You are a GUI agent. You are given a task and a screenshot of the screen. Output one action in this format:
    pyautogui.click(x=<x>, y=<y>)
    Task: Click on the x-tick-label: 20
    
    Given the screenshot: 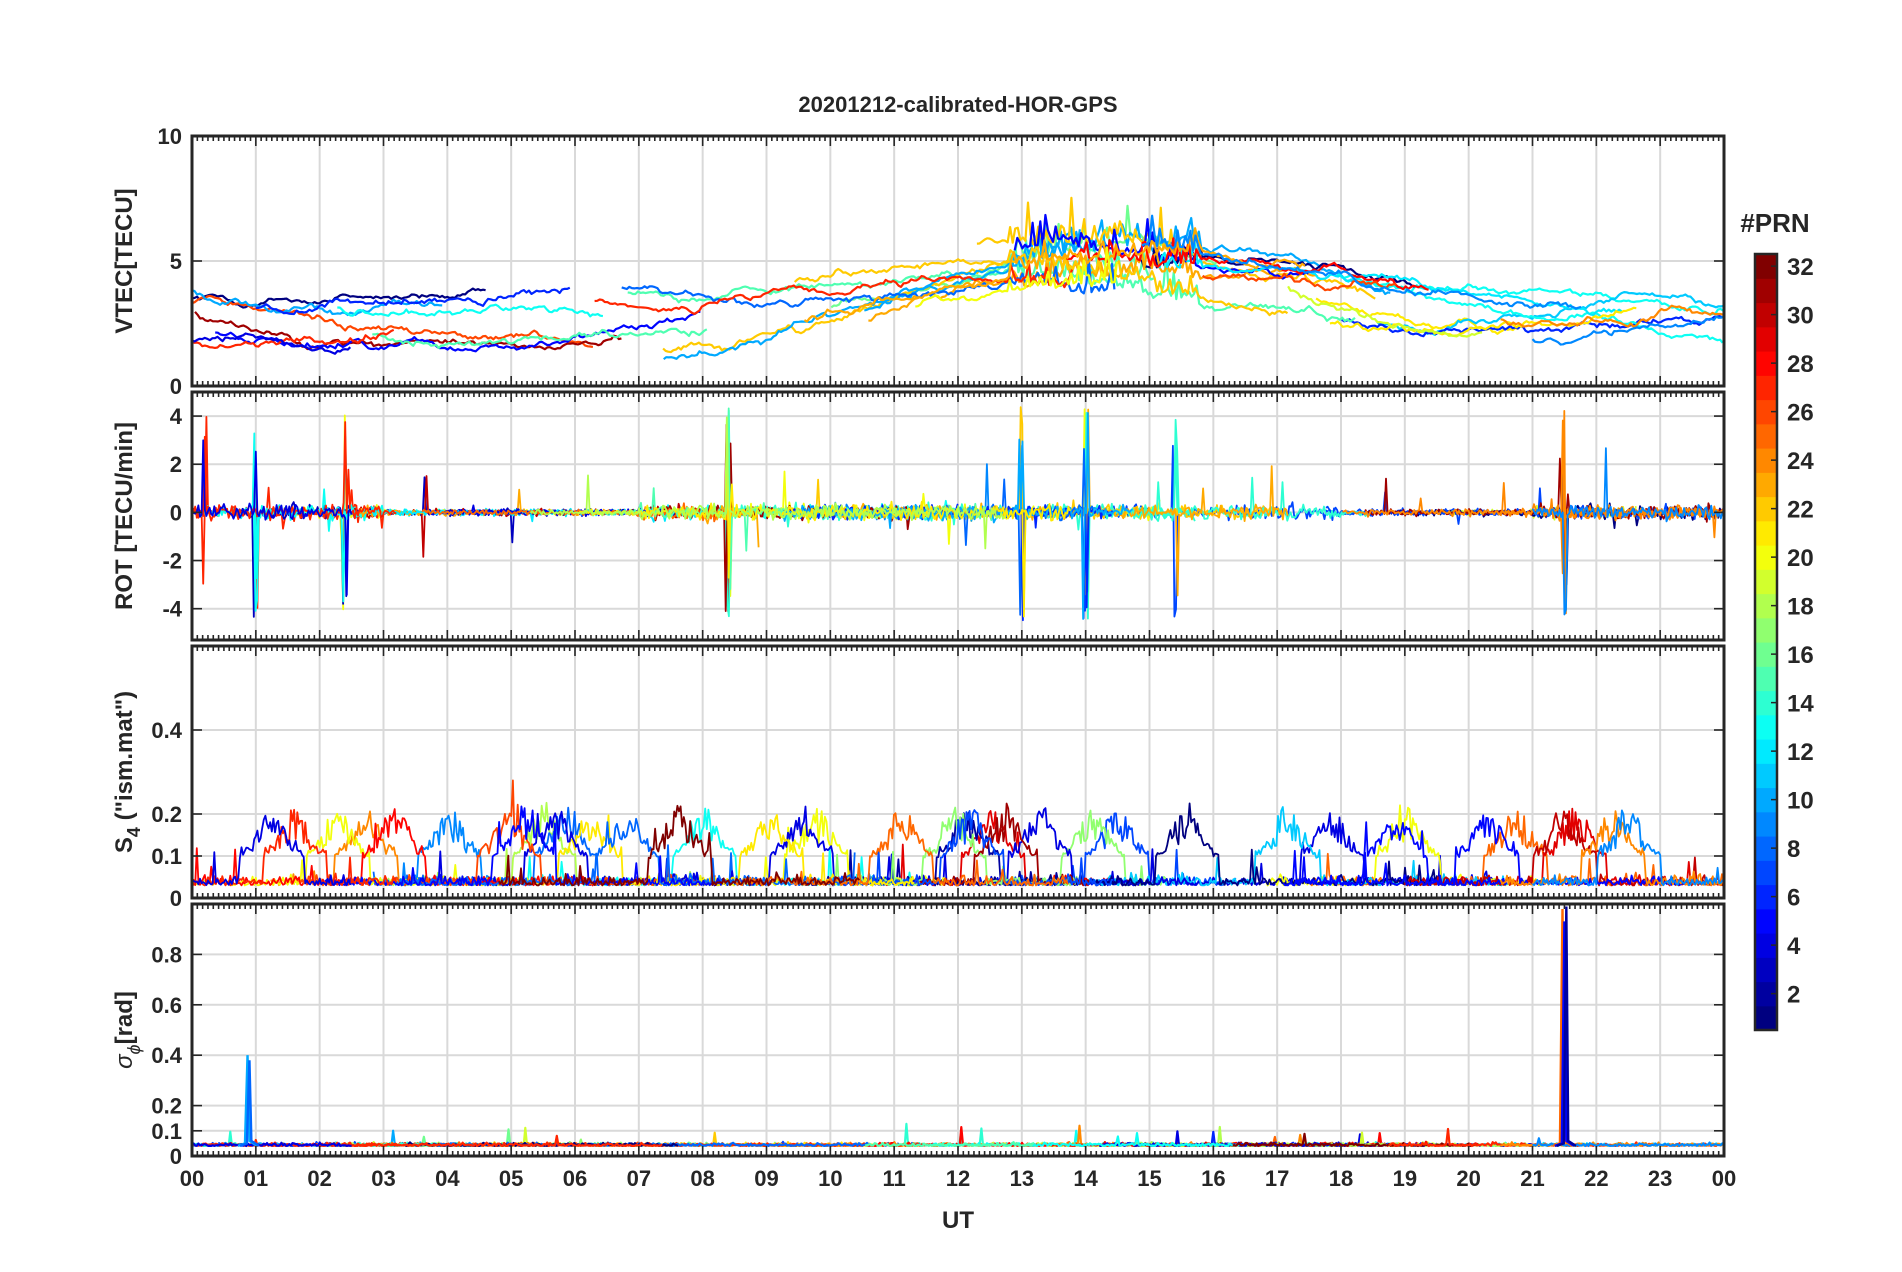 What is the action you would take?
    pyautogui.click(x=1468, y=1178)
    